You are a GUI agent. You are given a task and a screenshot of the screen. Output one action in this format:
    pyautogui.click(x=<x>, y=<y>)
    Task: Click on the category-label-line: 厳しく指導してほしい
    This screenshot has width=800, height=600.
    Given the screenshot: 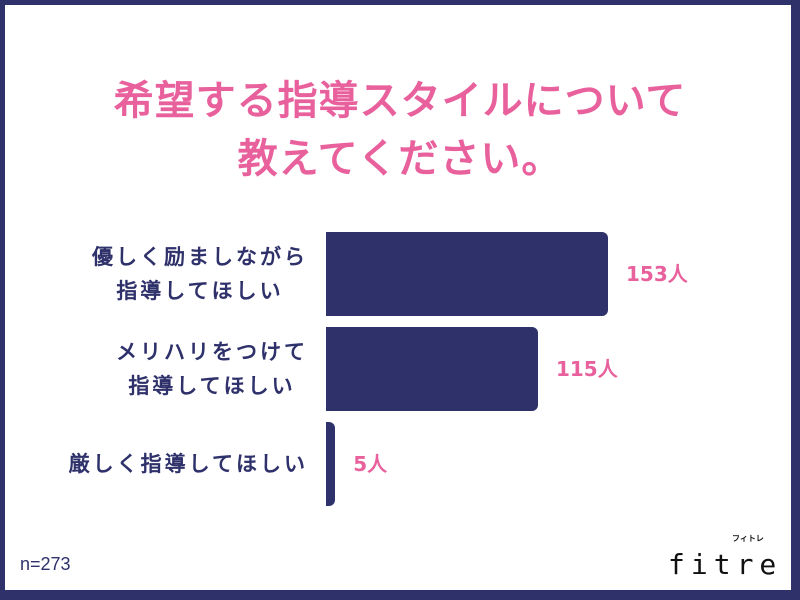 What is the action you would take?
    pyautogui.click(x=188, y=464)
    